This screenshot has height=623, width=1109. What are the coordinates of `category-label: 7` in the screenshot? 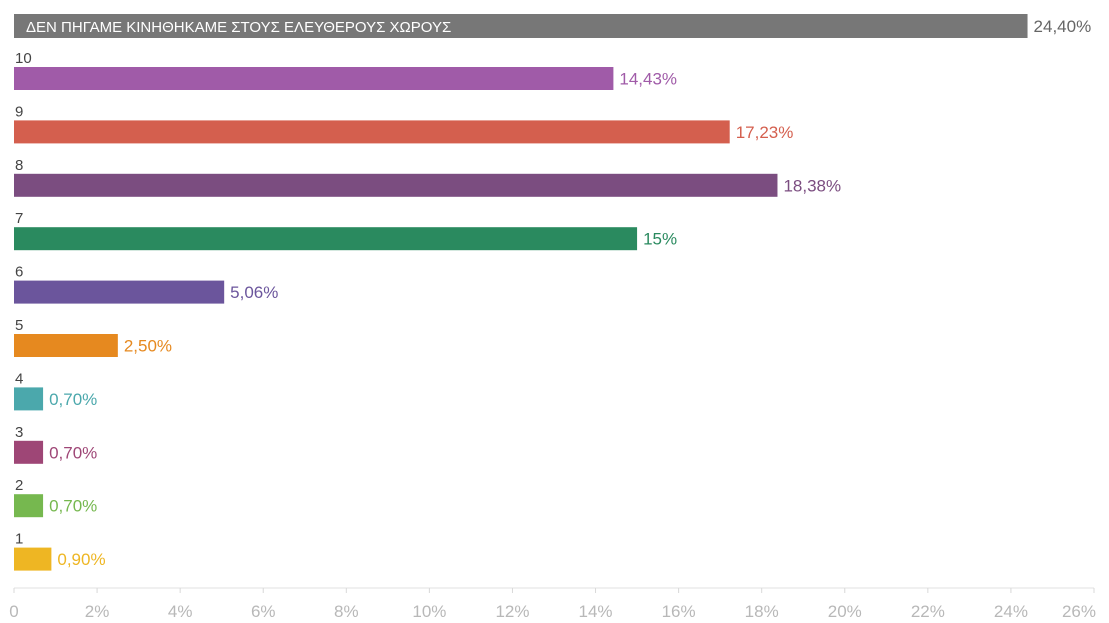 It's located at (19, 218).